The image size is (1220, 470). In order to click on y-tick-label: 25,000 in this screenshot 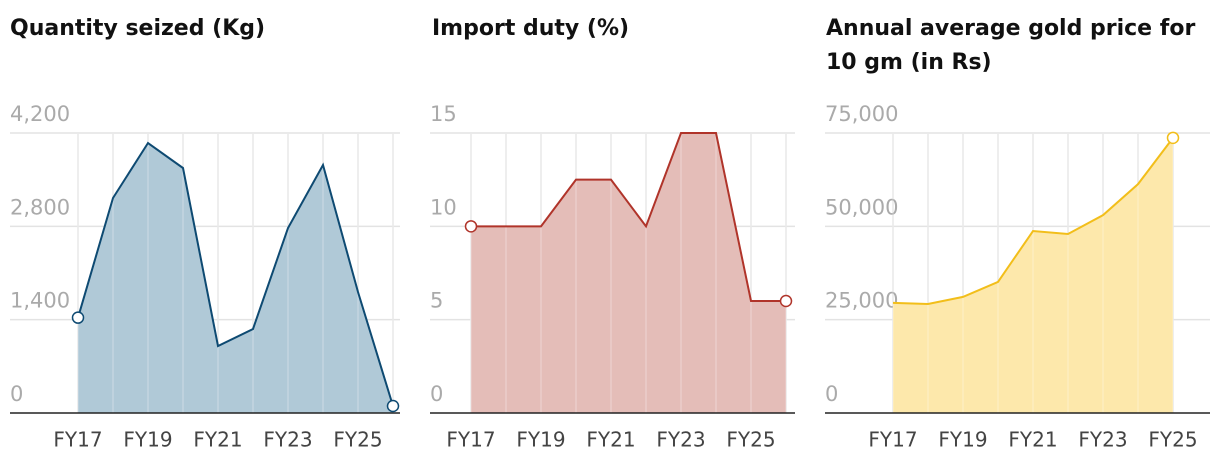, I will do `click(861, 301)`.